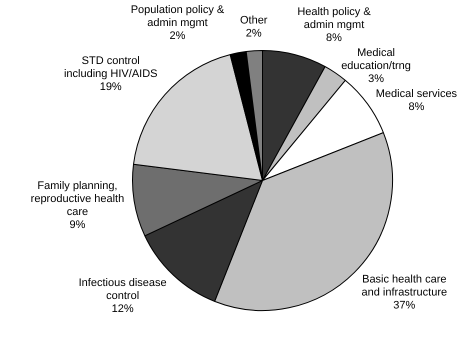 The width and height of the screenshot is (475, 341). Describe the element at coordinates (254, 20) in the screenshot. I see `slice-label: Other` at that location.